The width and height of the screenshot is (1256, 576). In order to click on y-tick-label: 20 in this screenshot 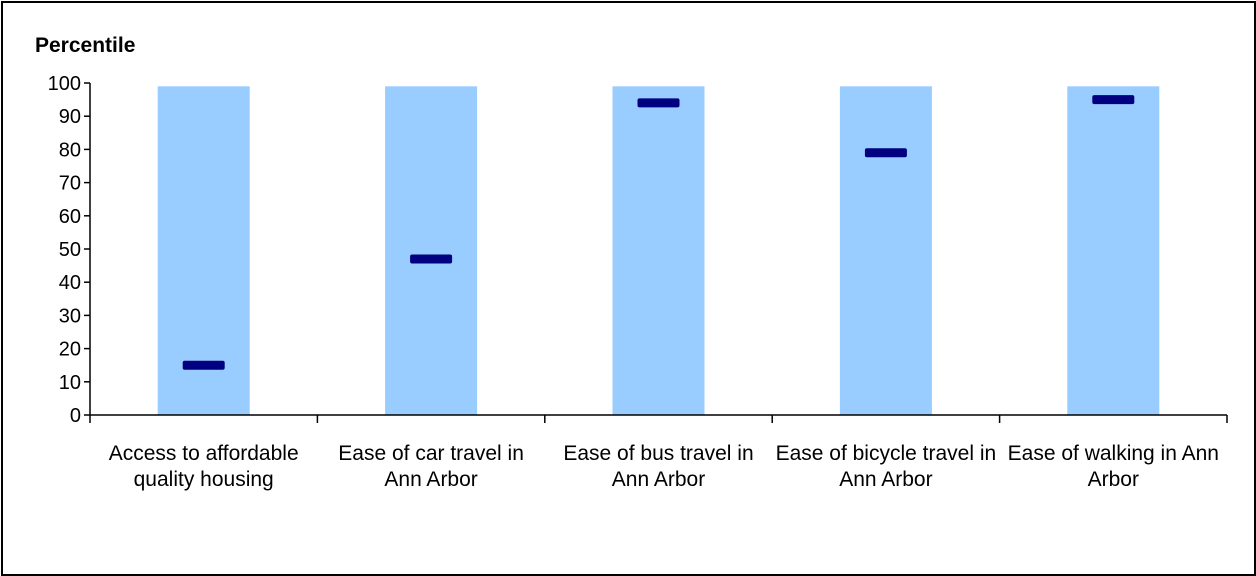, I will do `click(70, 350)`.